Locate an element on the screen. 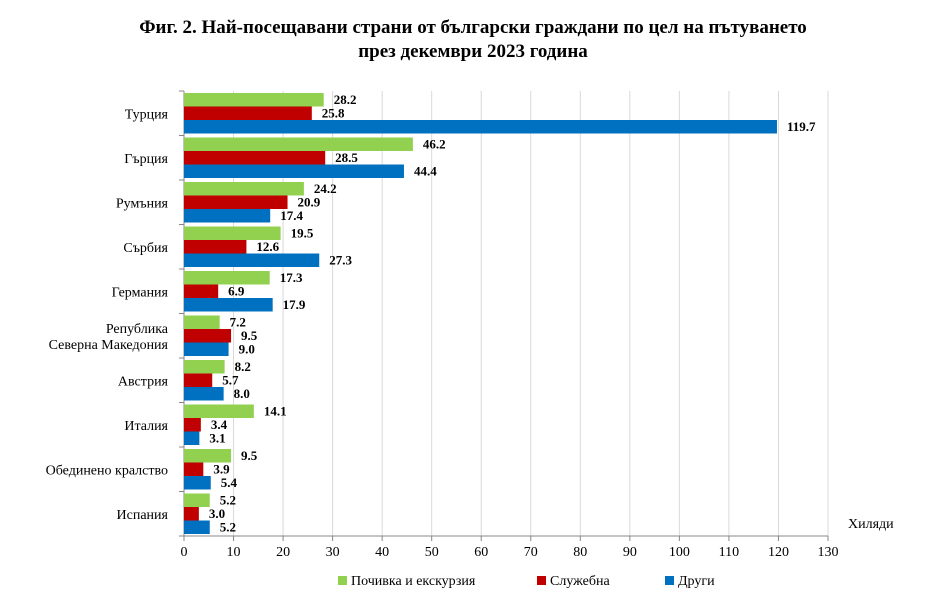  data-label: 8.2 is located at coordinates (243, 366).